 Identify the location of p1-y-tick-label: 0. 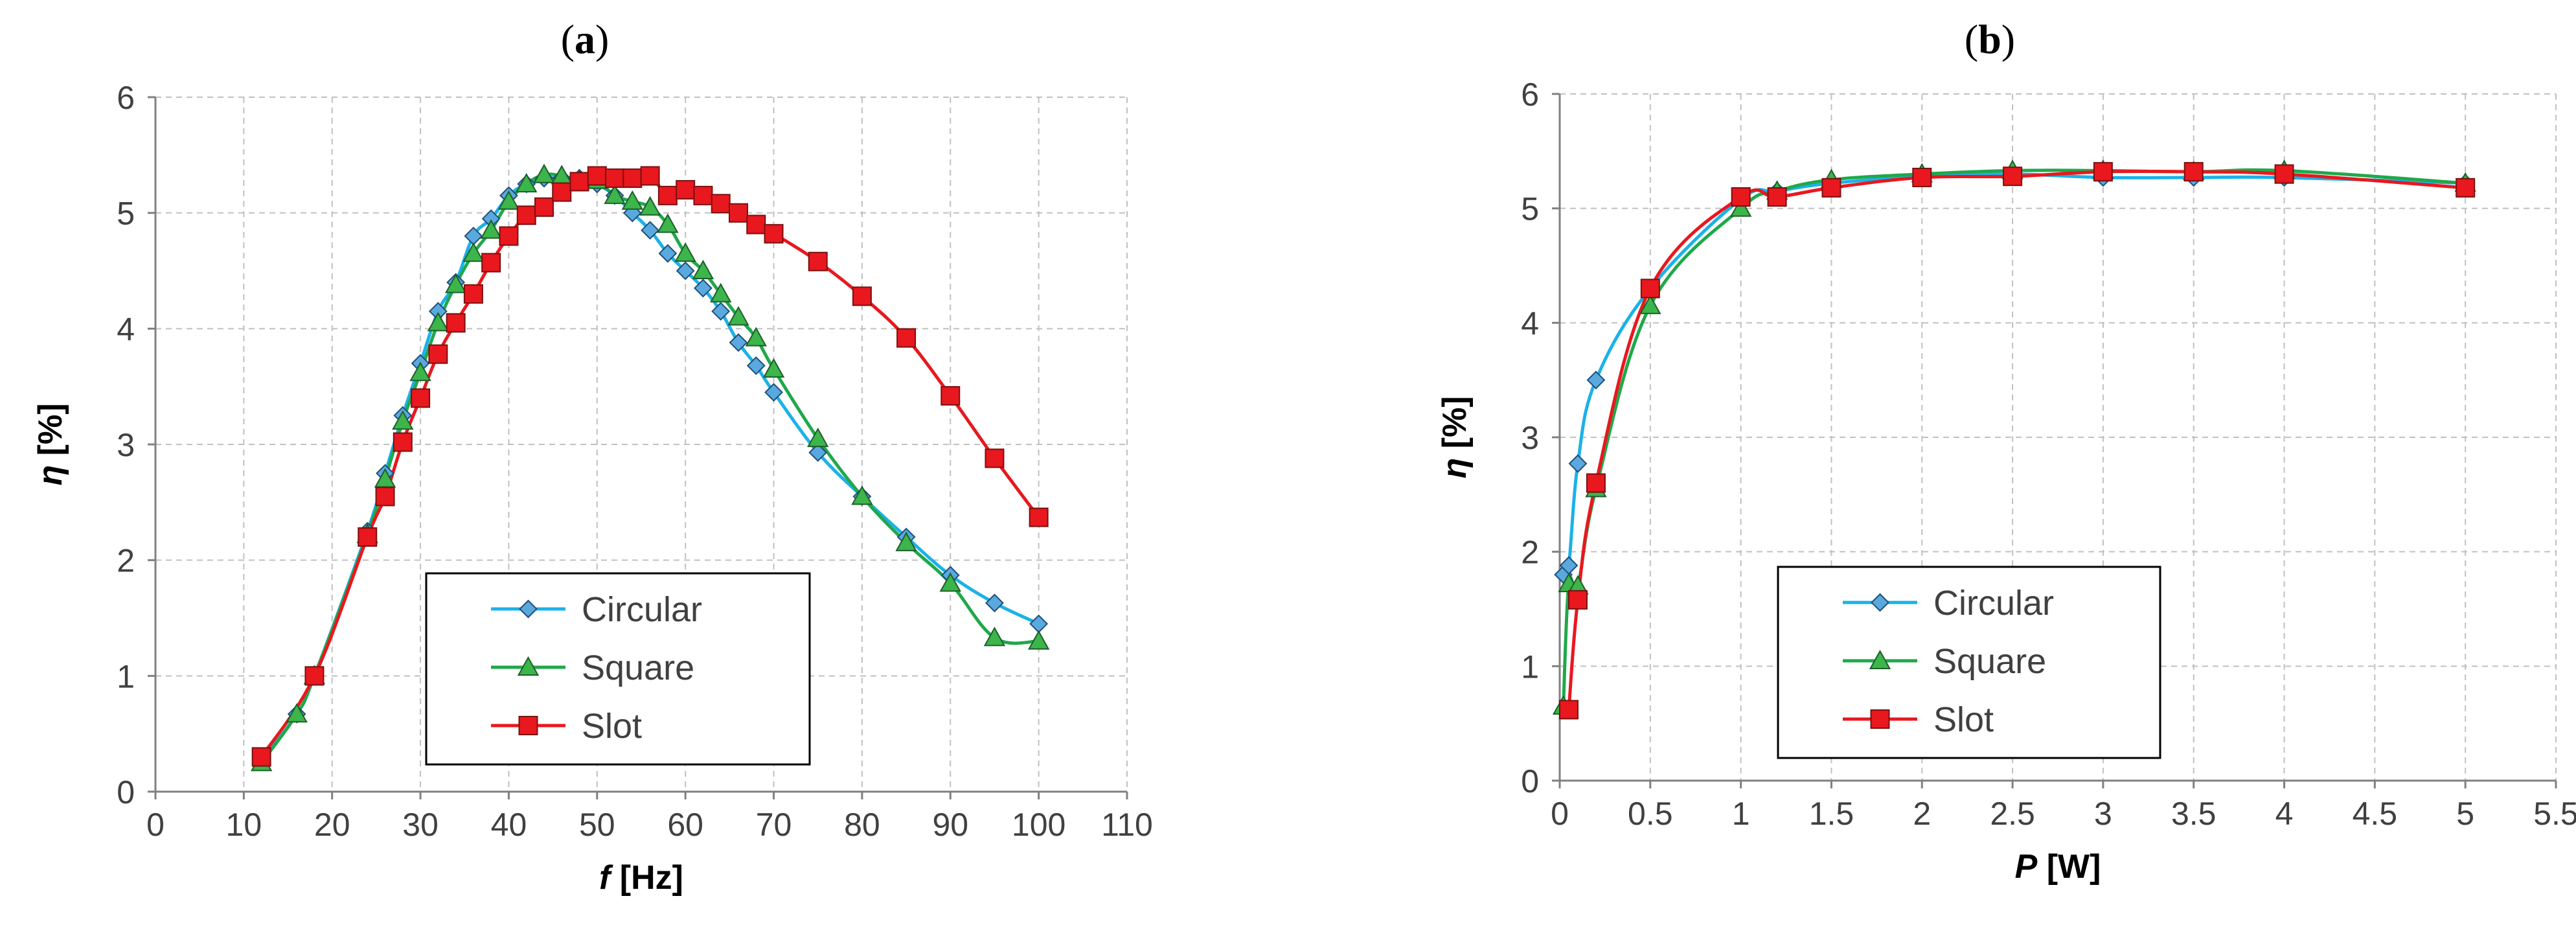
(126, 792).